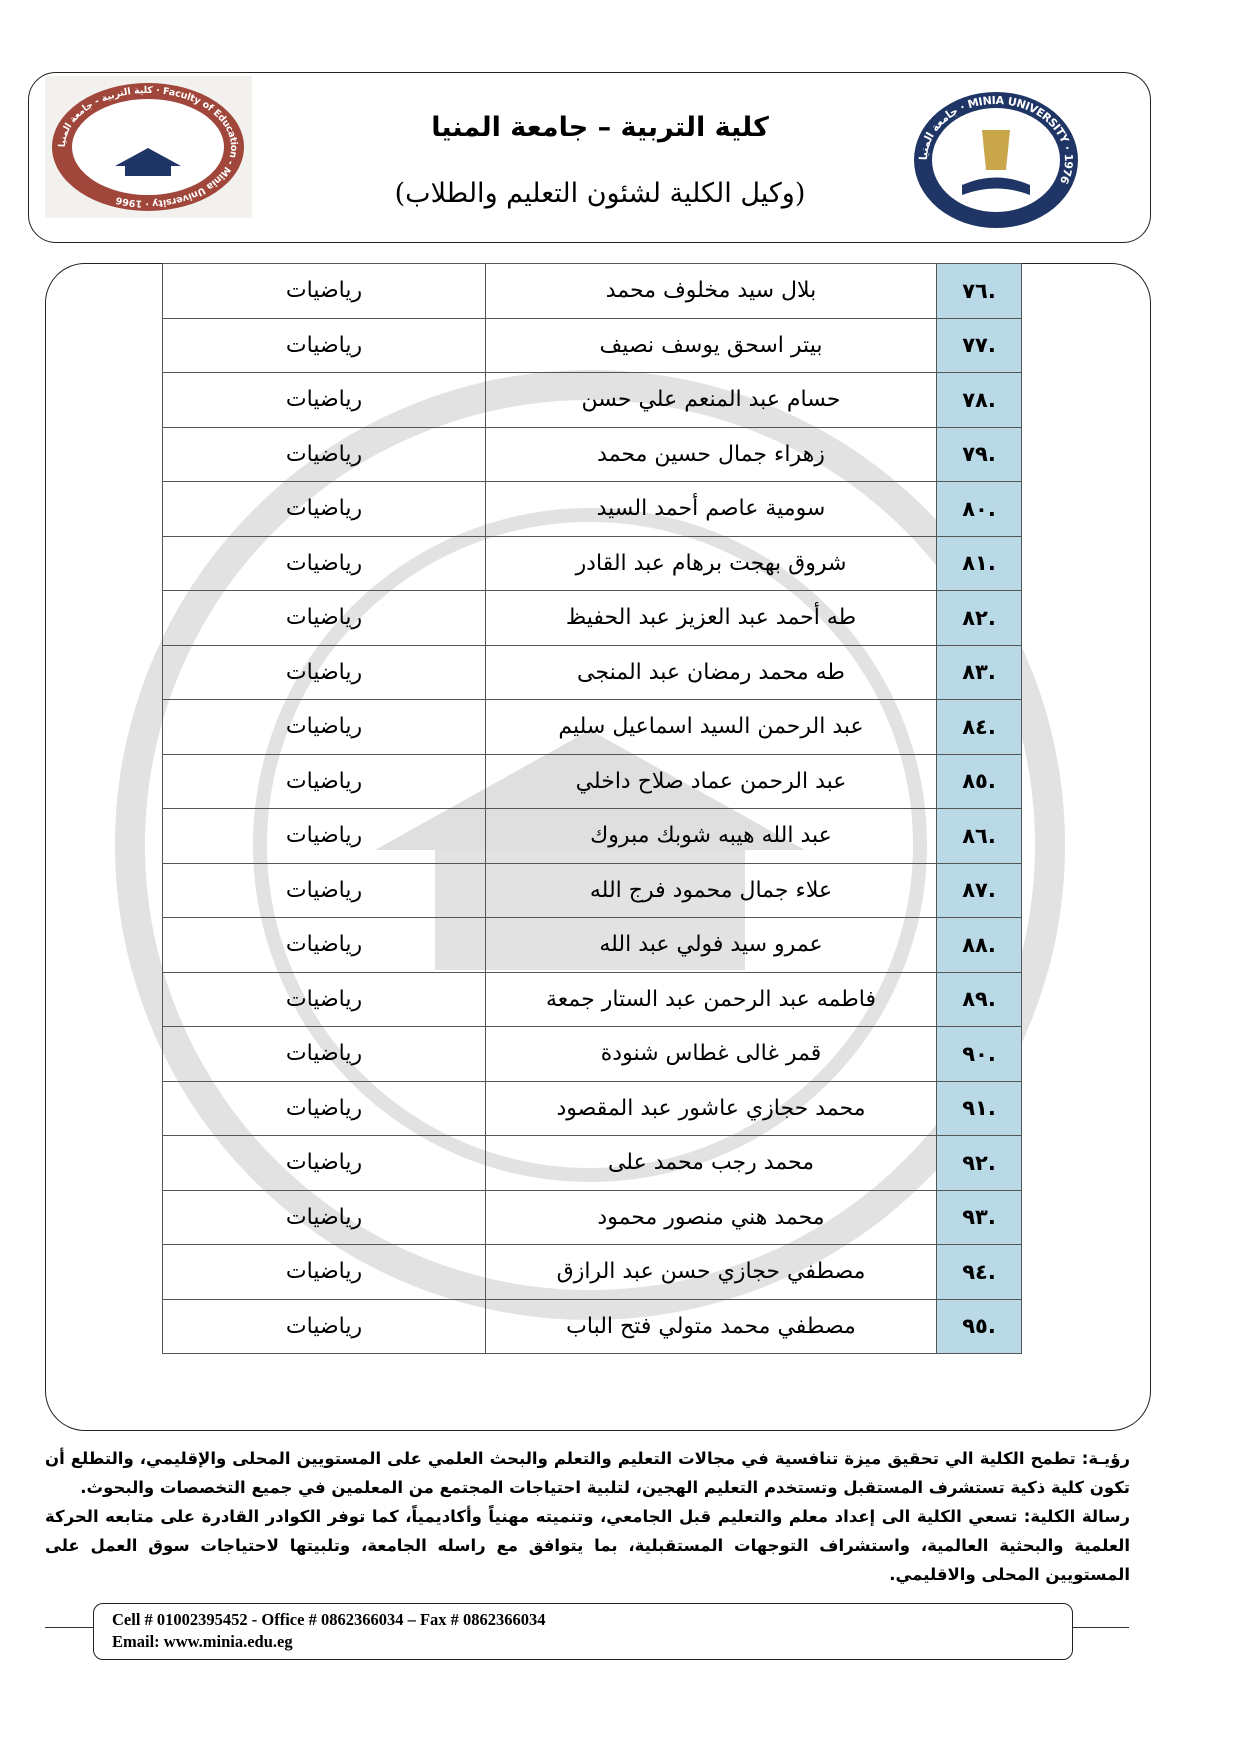 This screenshot has width=1241, height=1755. I want to click on row-number: .٨٧, so click(979, 890).